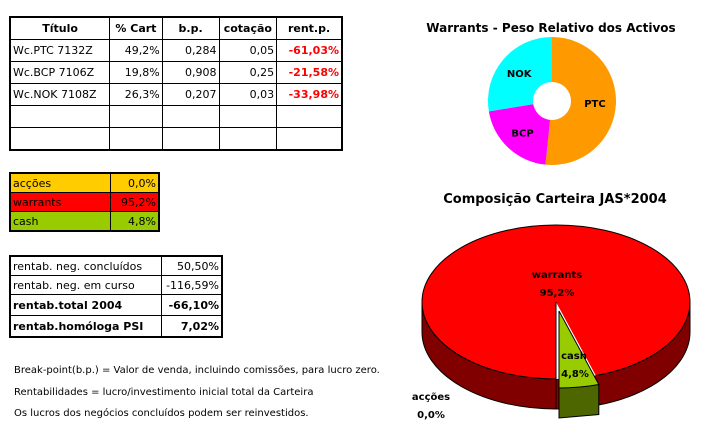  I want to click on table-row: Wc.PTC 7132Z 49,2% 0,284 0,05 -61,03%, so click(176, 50).